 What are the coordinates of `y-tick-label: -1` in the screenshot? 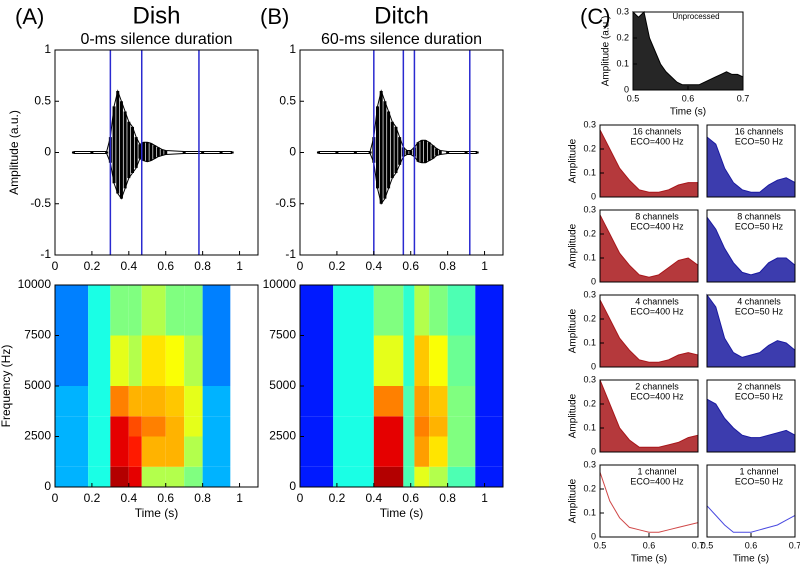 It's located at (290, 254).